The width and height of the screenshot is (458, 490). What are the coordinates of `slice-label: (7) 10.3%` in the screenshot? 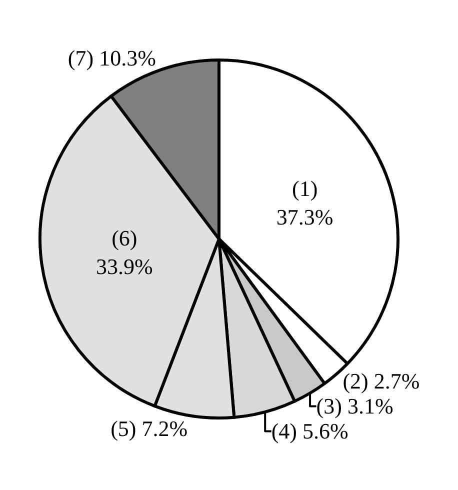 It's located at (112, 58).